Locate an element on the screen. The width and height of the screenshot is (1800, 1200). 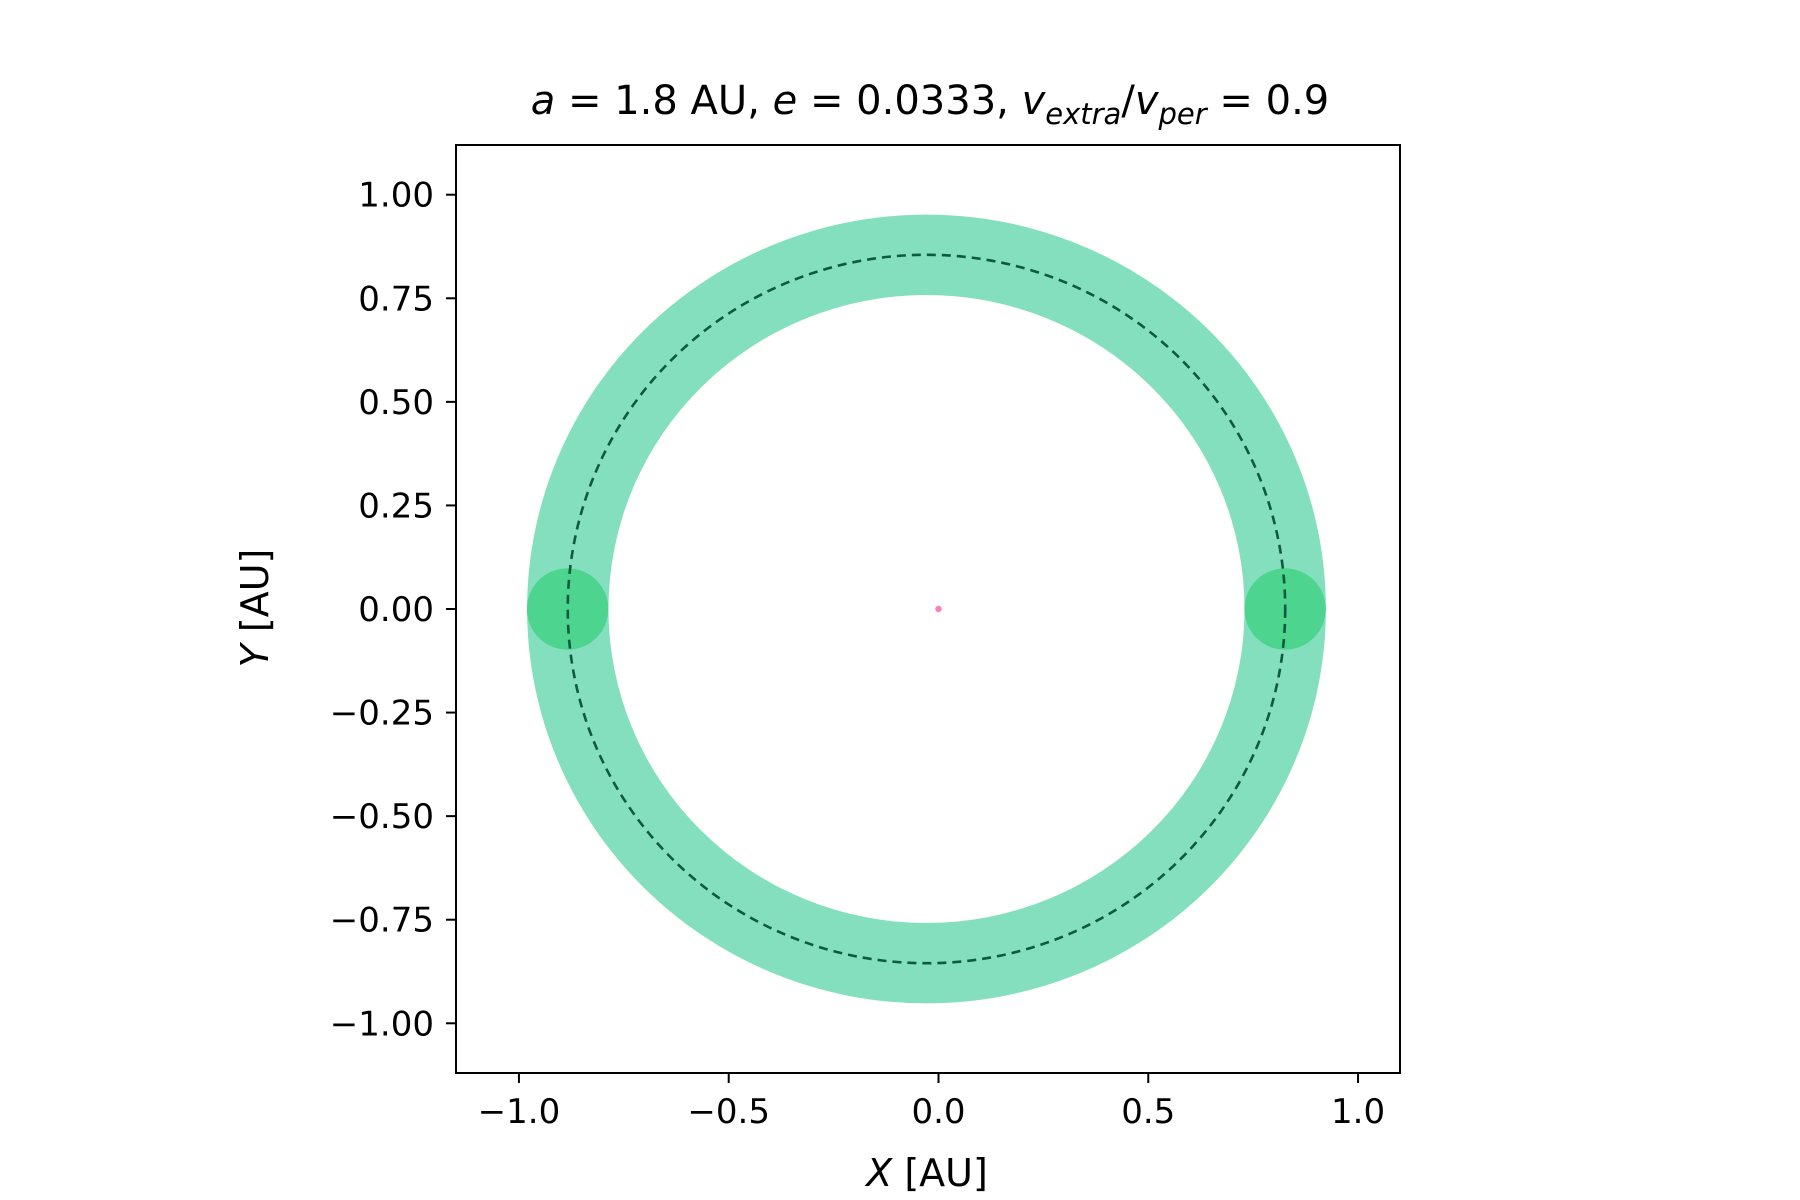
y-tick-label: 0.25 is located at coordinates (396, 506).